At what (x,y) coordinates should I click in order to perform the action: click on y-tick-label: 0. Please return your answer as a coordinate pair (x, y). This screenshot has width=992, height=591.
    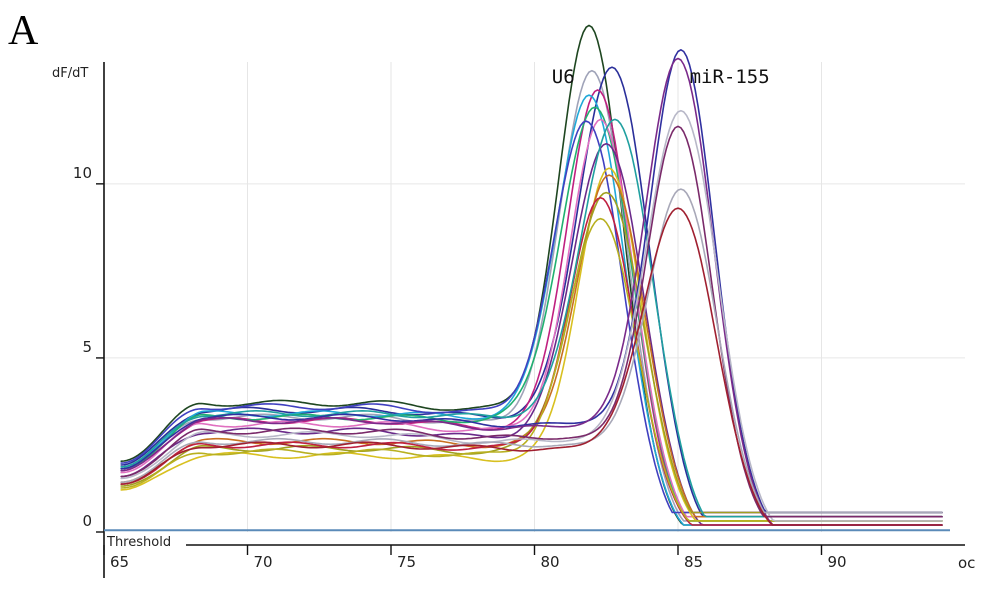
    Looking at the image, I should click on (87, 521).